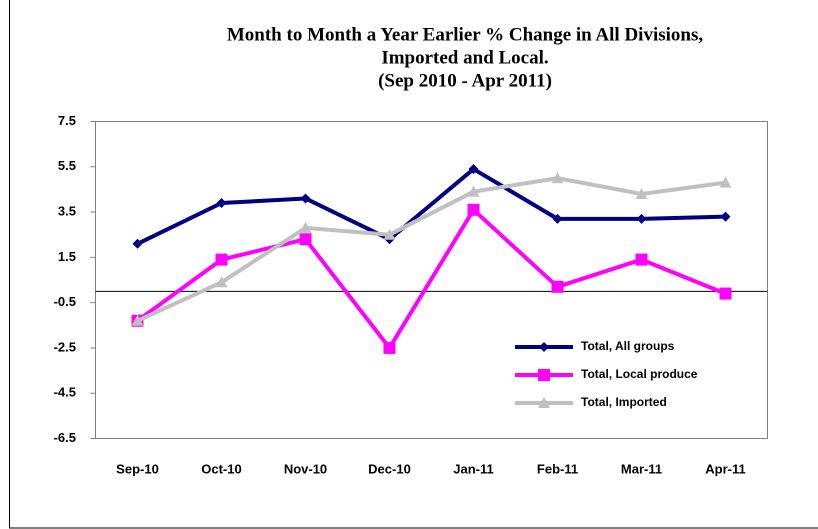 The image size is (818, 529). Describe the element at coordinates (725, 468) in the screenshot. I see `x-tick-label: Apr-11` at that location.